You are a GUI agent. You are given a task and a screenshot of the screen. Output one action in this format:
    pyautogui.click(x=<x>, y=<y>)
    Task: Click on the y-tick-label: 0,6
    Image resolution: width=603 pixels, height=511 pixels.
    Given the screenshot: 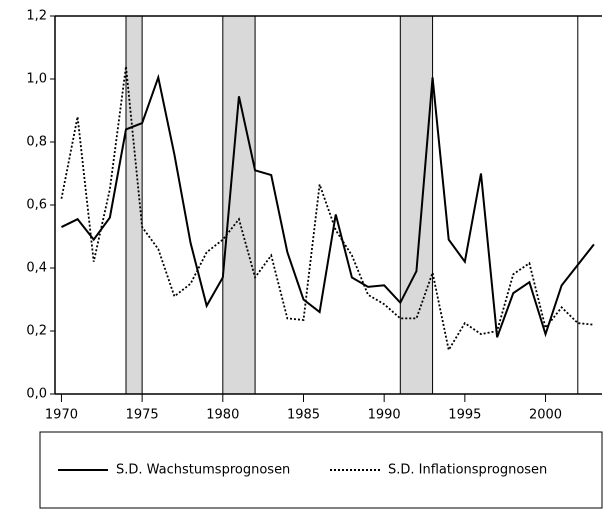 What is the action you would take?
    pyautogui.click(x=36, y=205)
    